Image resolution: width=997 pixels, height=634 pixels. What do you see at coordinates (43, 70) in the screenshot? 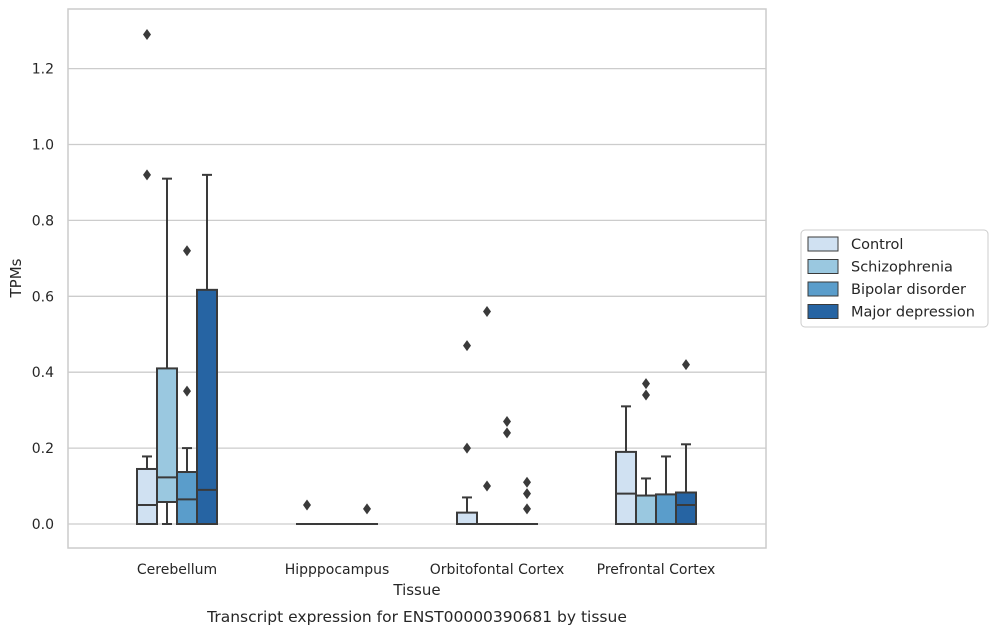
I see `y-tick-label: 1.2` at bounding box center [43, 70].